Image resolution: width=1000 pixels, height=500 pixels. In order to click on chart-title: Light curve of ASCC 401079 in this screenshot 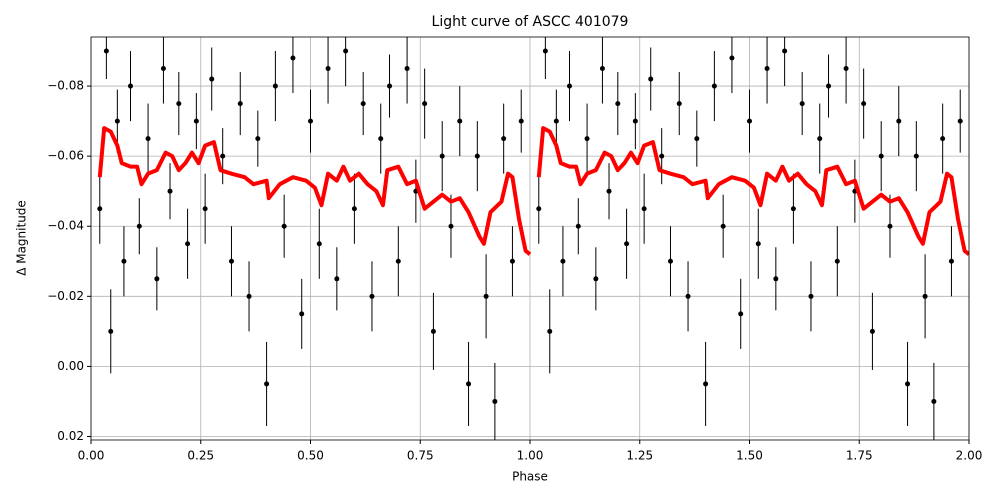, I will do `click(530, 22)`.